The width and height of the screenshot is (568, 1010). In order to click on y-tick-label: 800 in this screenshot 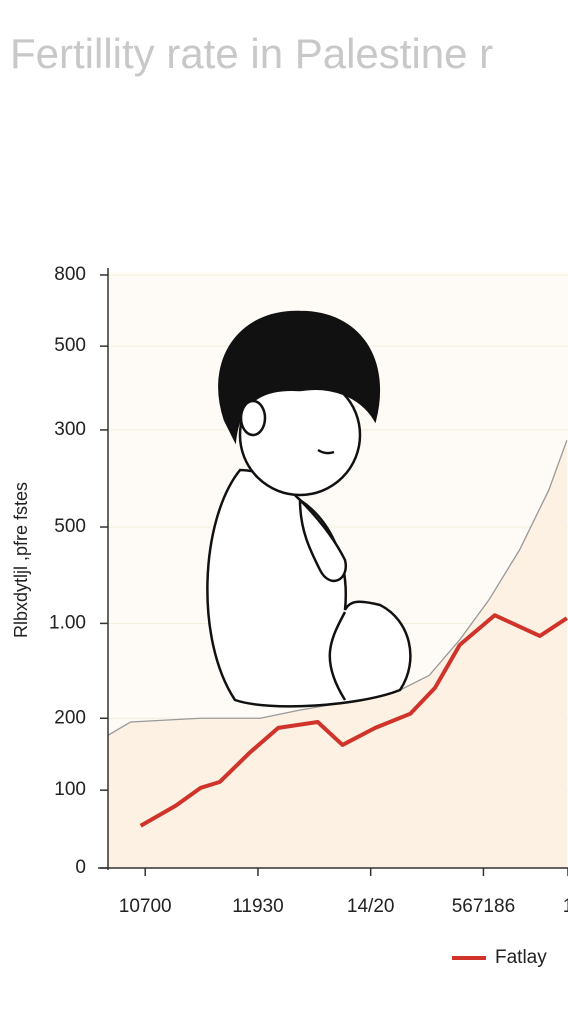, I will do `click(70, 274)`.